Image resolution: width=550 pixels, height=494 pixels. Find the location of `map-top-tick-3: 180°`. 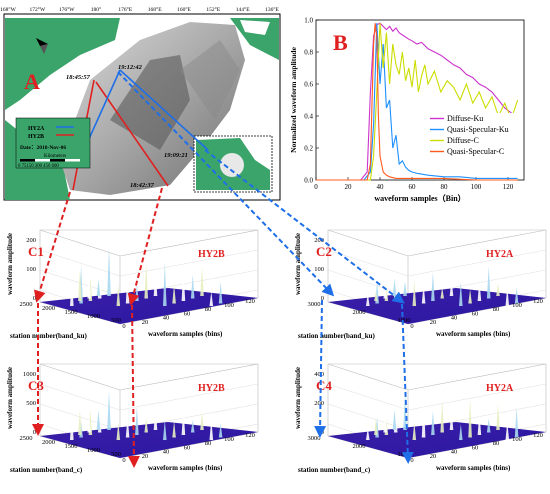

map-top-tick-3: 180° is located at coordinates (96, 9).